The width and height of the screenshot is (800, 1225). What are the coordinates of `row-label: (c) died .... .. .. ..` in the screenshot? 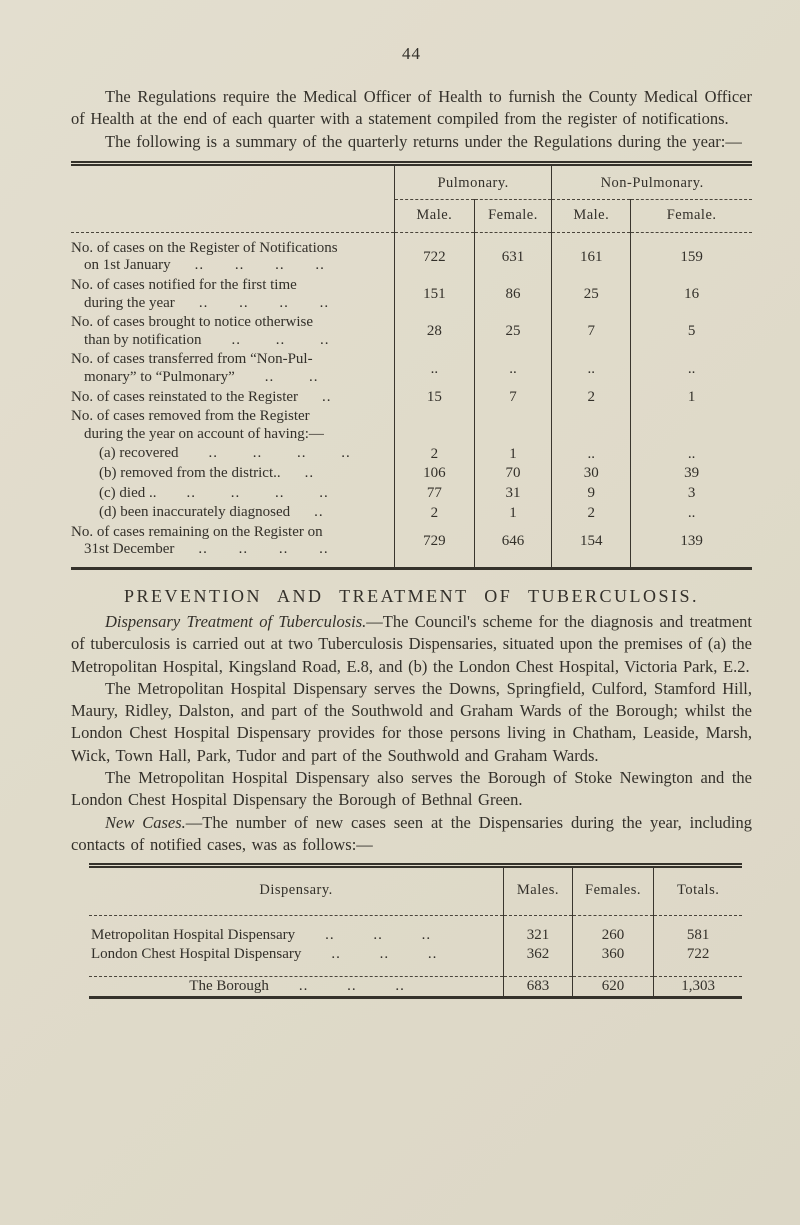 It's located at (214, 492).